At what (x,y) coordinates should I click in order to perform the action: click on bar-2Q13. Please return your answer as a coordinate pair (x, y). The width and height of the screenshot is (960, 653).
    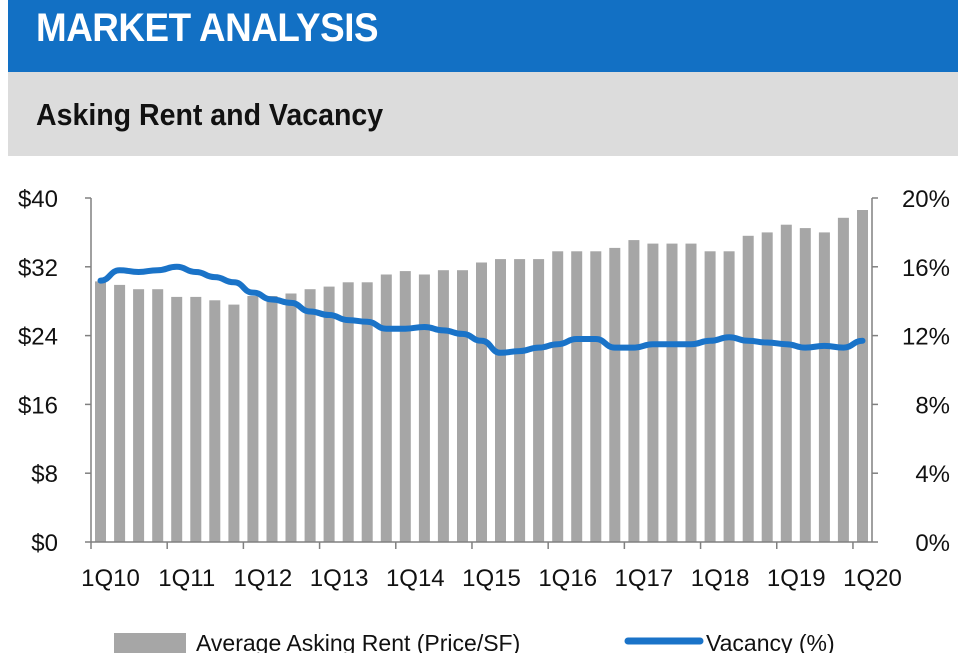
    Looking at the image, I should click on (348, 412).